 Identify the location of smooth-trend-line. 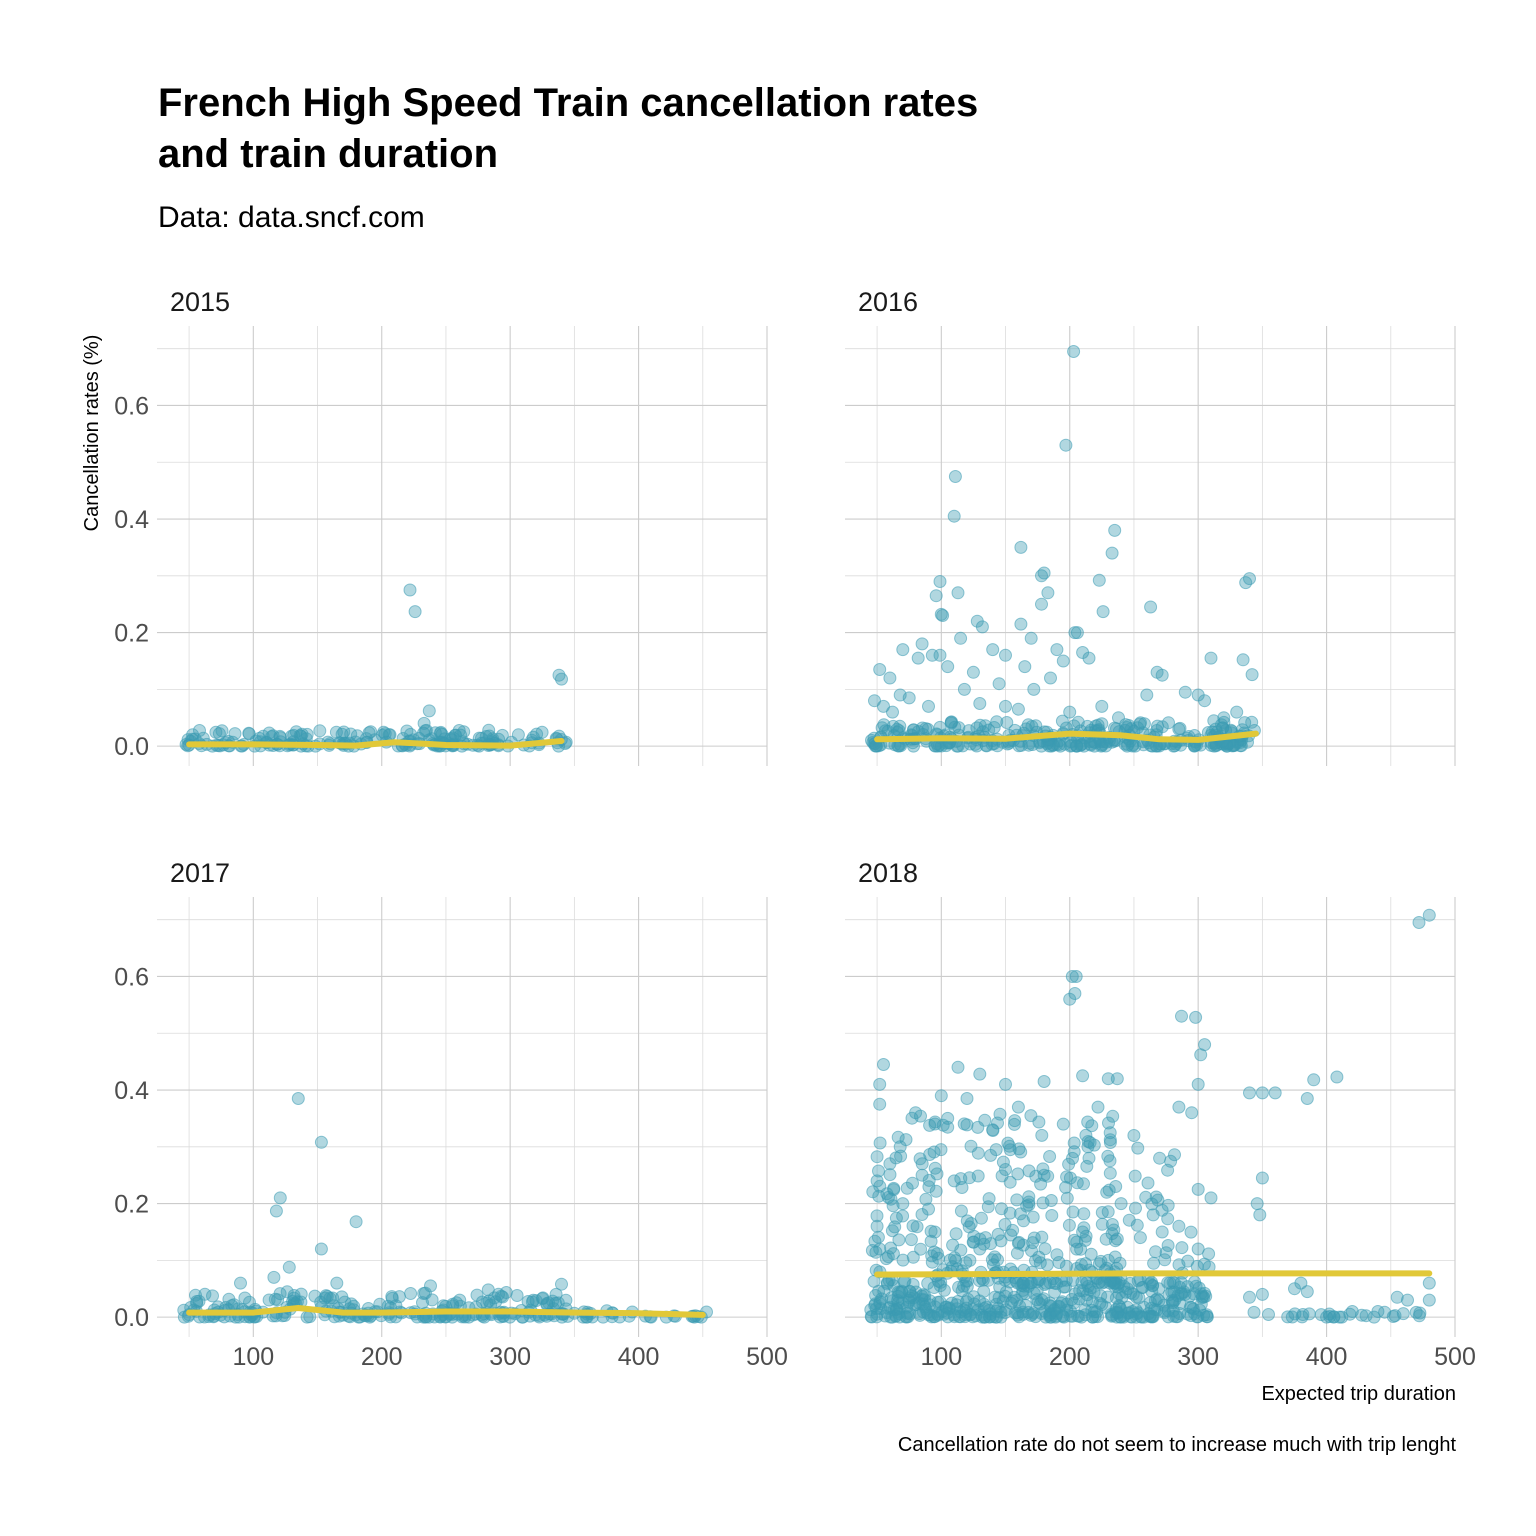
(446, 1311).